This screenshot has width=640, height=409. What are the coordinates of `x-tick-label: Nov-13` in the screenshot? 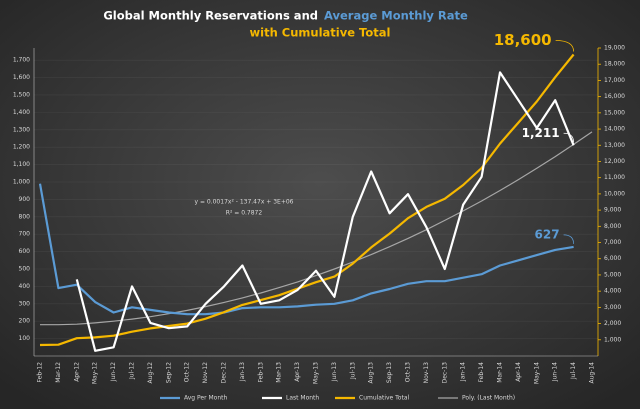 It's located at (426, 373).